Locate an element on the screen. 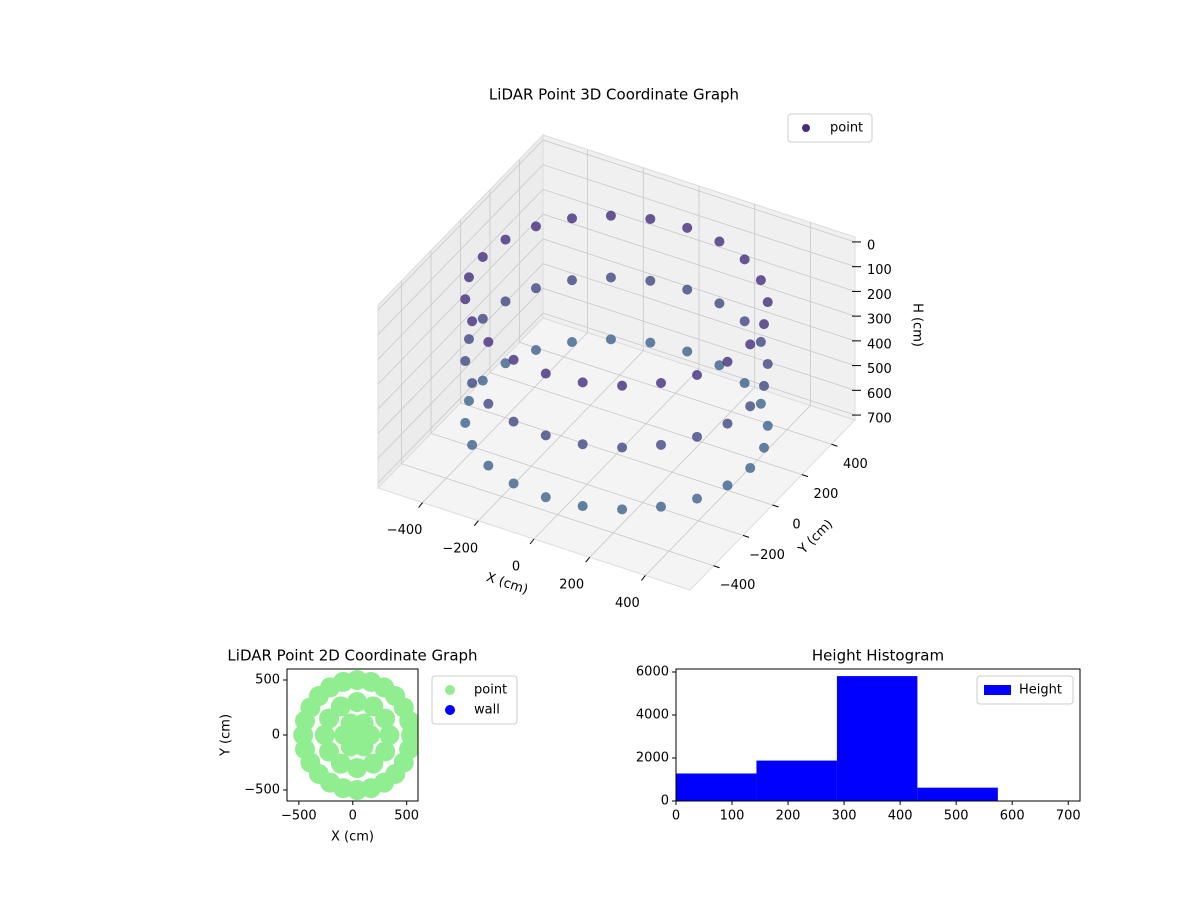 The image size is (1200, 900). z-tick-label: 200 is located at coordinates (879, 295).